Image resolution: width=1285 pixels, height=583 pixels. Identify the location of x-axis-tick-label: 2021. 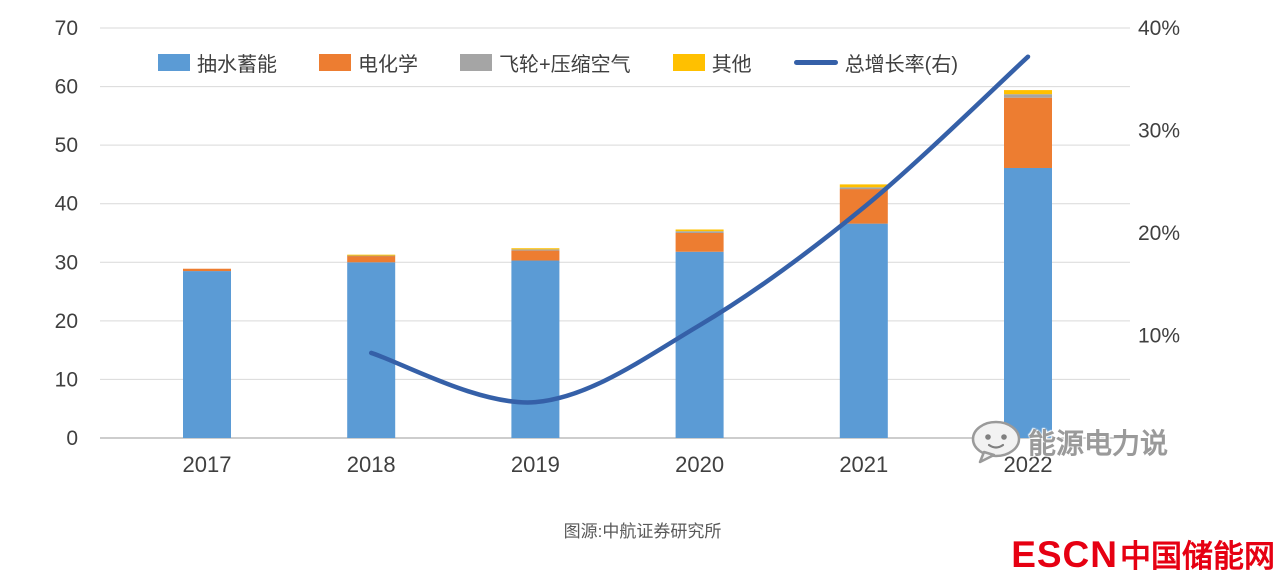
(863, 464).